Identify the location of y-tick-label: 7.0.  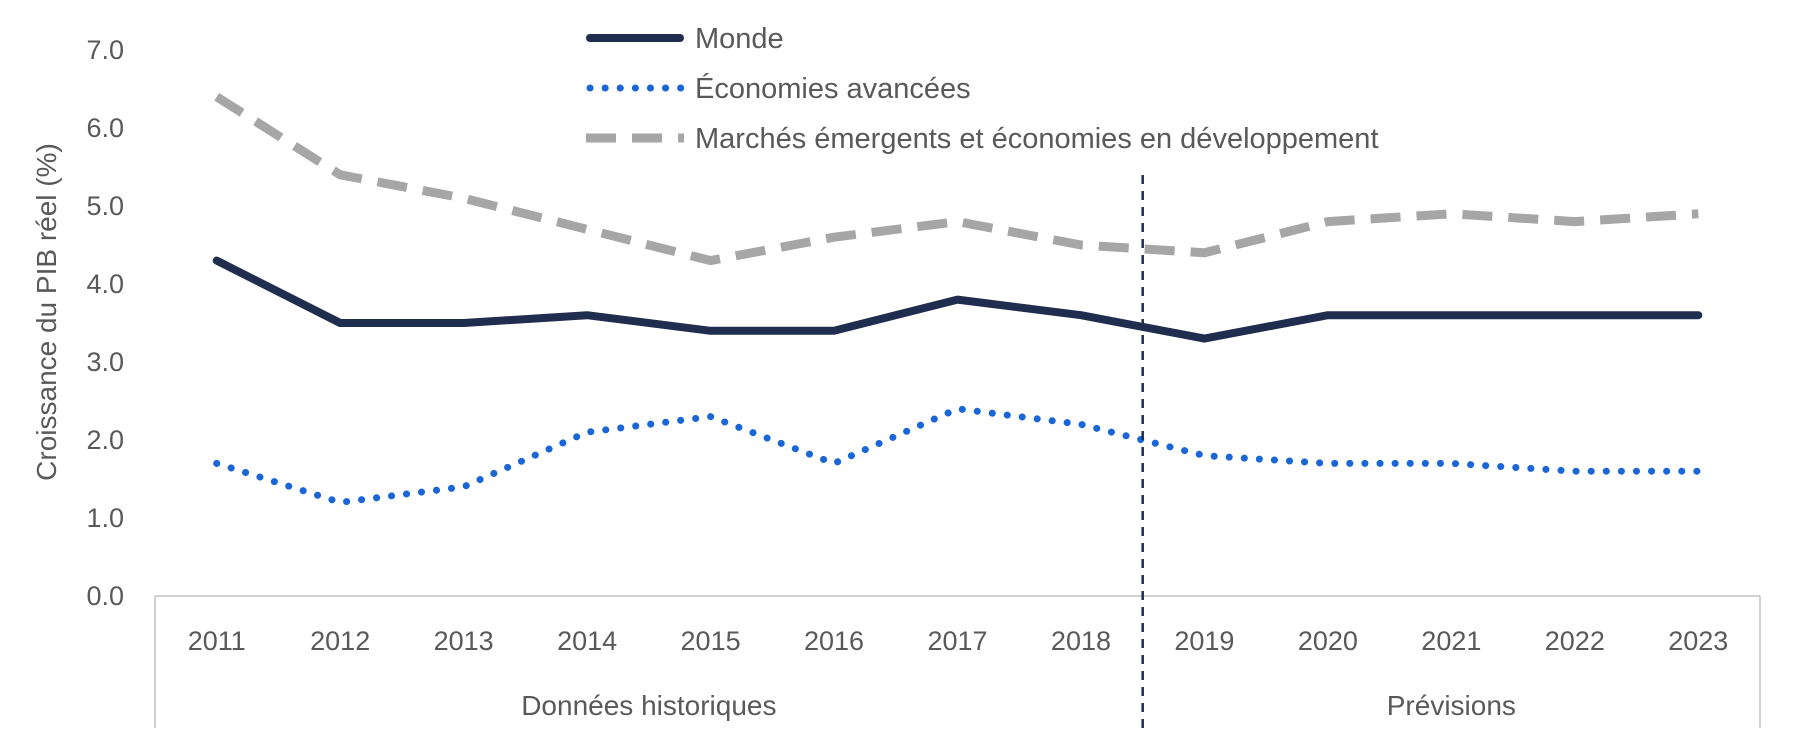
(105, 50).